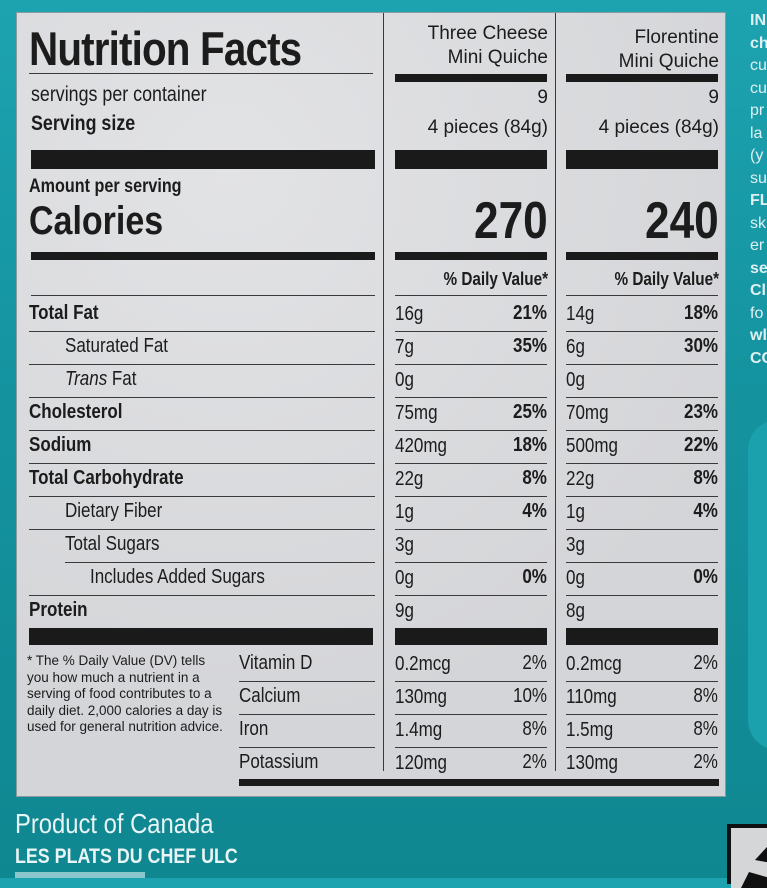 This screenshot has height=888, width=767. I want to click on product-1-amount: 0g, so click(406, 578).